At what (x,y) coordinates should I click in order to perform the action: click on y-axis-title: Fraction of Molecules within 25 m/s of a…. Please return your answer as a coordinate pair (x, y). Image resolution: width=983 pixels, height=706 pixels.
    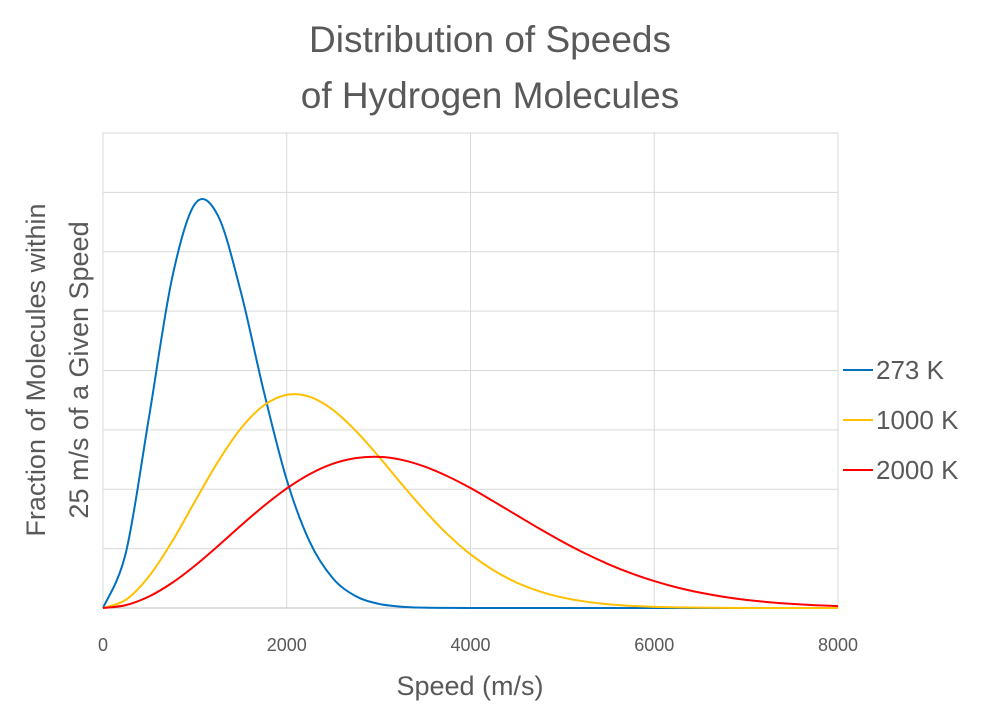
    Looking at the image, I should click on (57, 369).